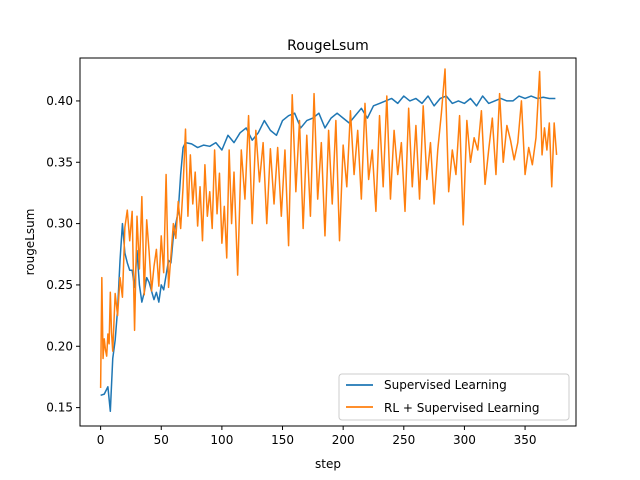  I want to click on legend-label-supervised: Supervised Learning, so click(445, 385).